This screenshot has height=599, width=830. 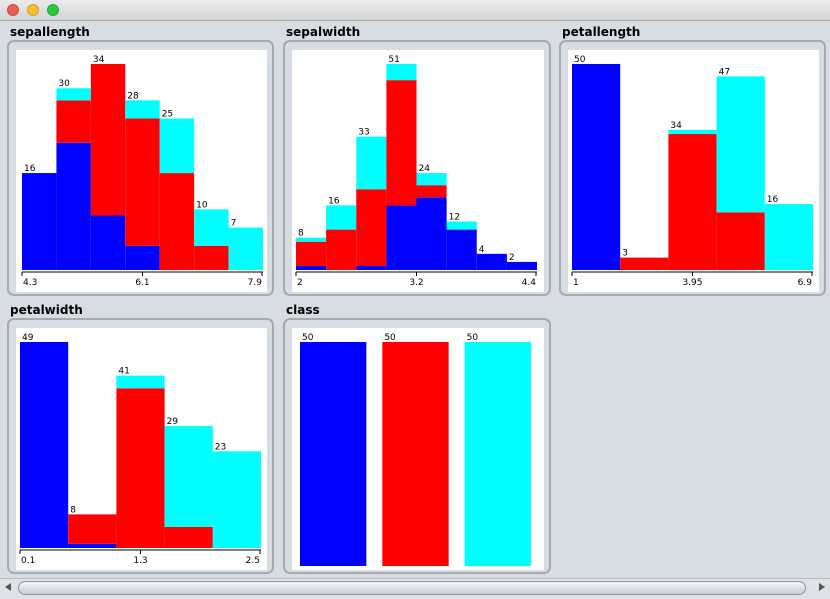 What do you see at coordinates (64, 84) in the screenshot?
I see `bar-count-label-sepallength-1: 30` at bounding box center [64, 84].